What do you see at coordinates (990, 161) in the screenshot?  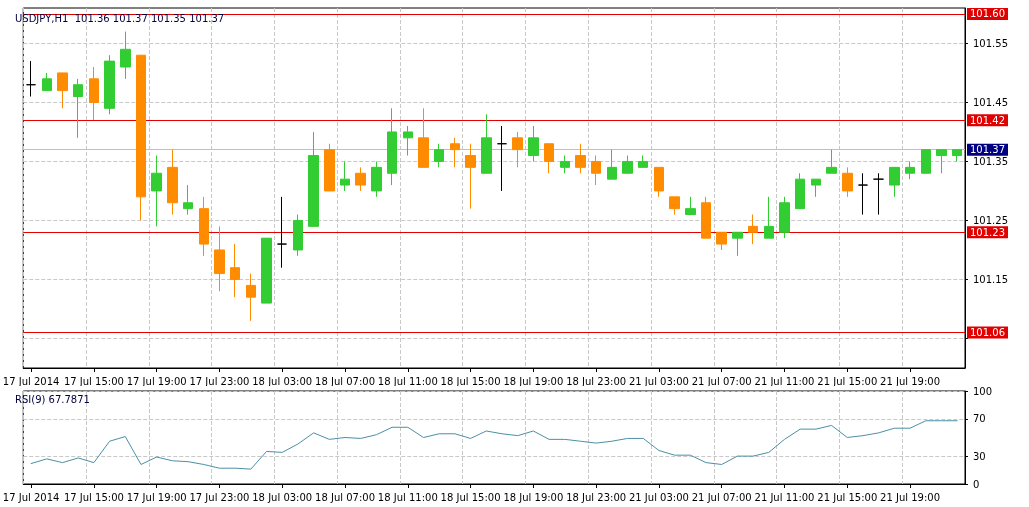 I see `y-tick-label: 101.35` at bounding box center [990, 161].